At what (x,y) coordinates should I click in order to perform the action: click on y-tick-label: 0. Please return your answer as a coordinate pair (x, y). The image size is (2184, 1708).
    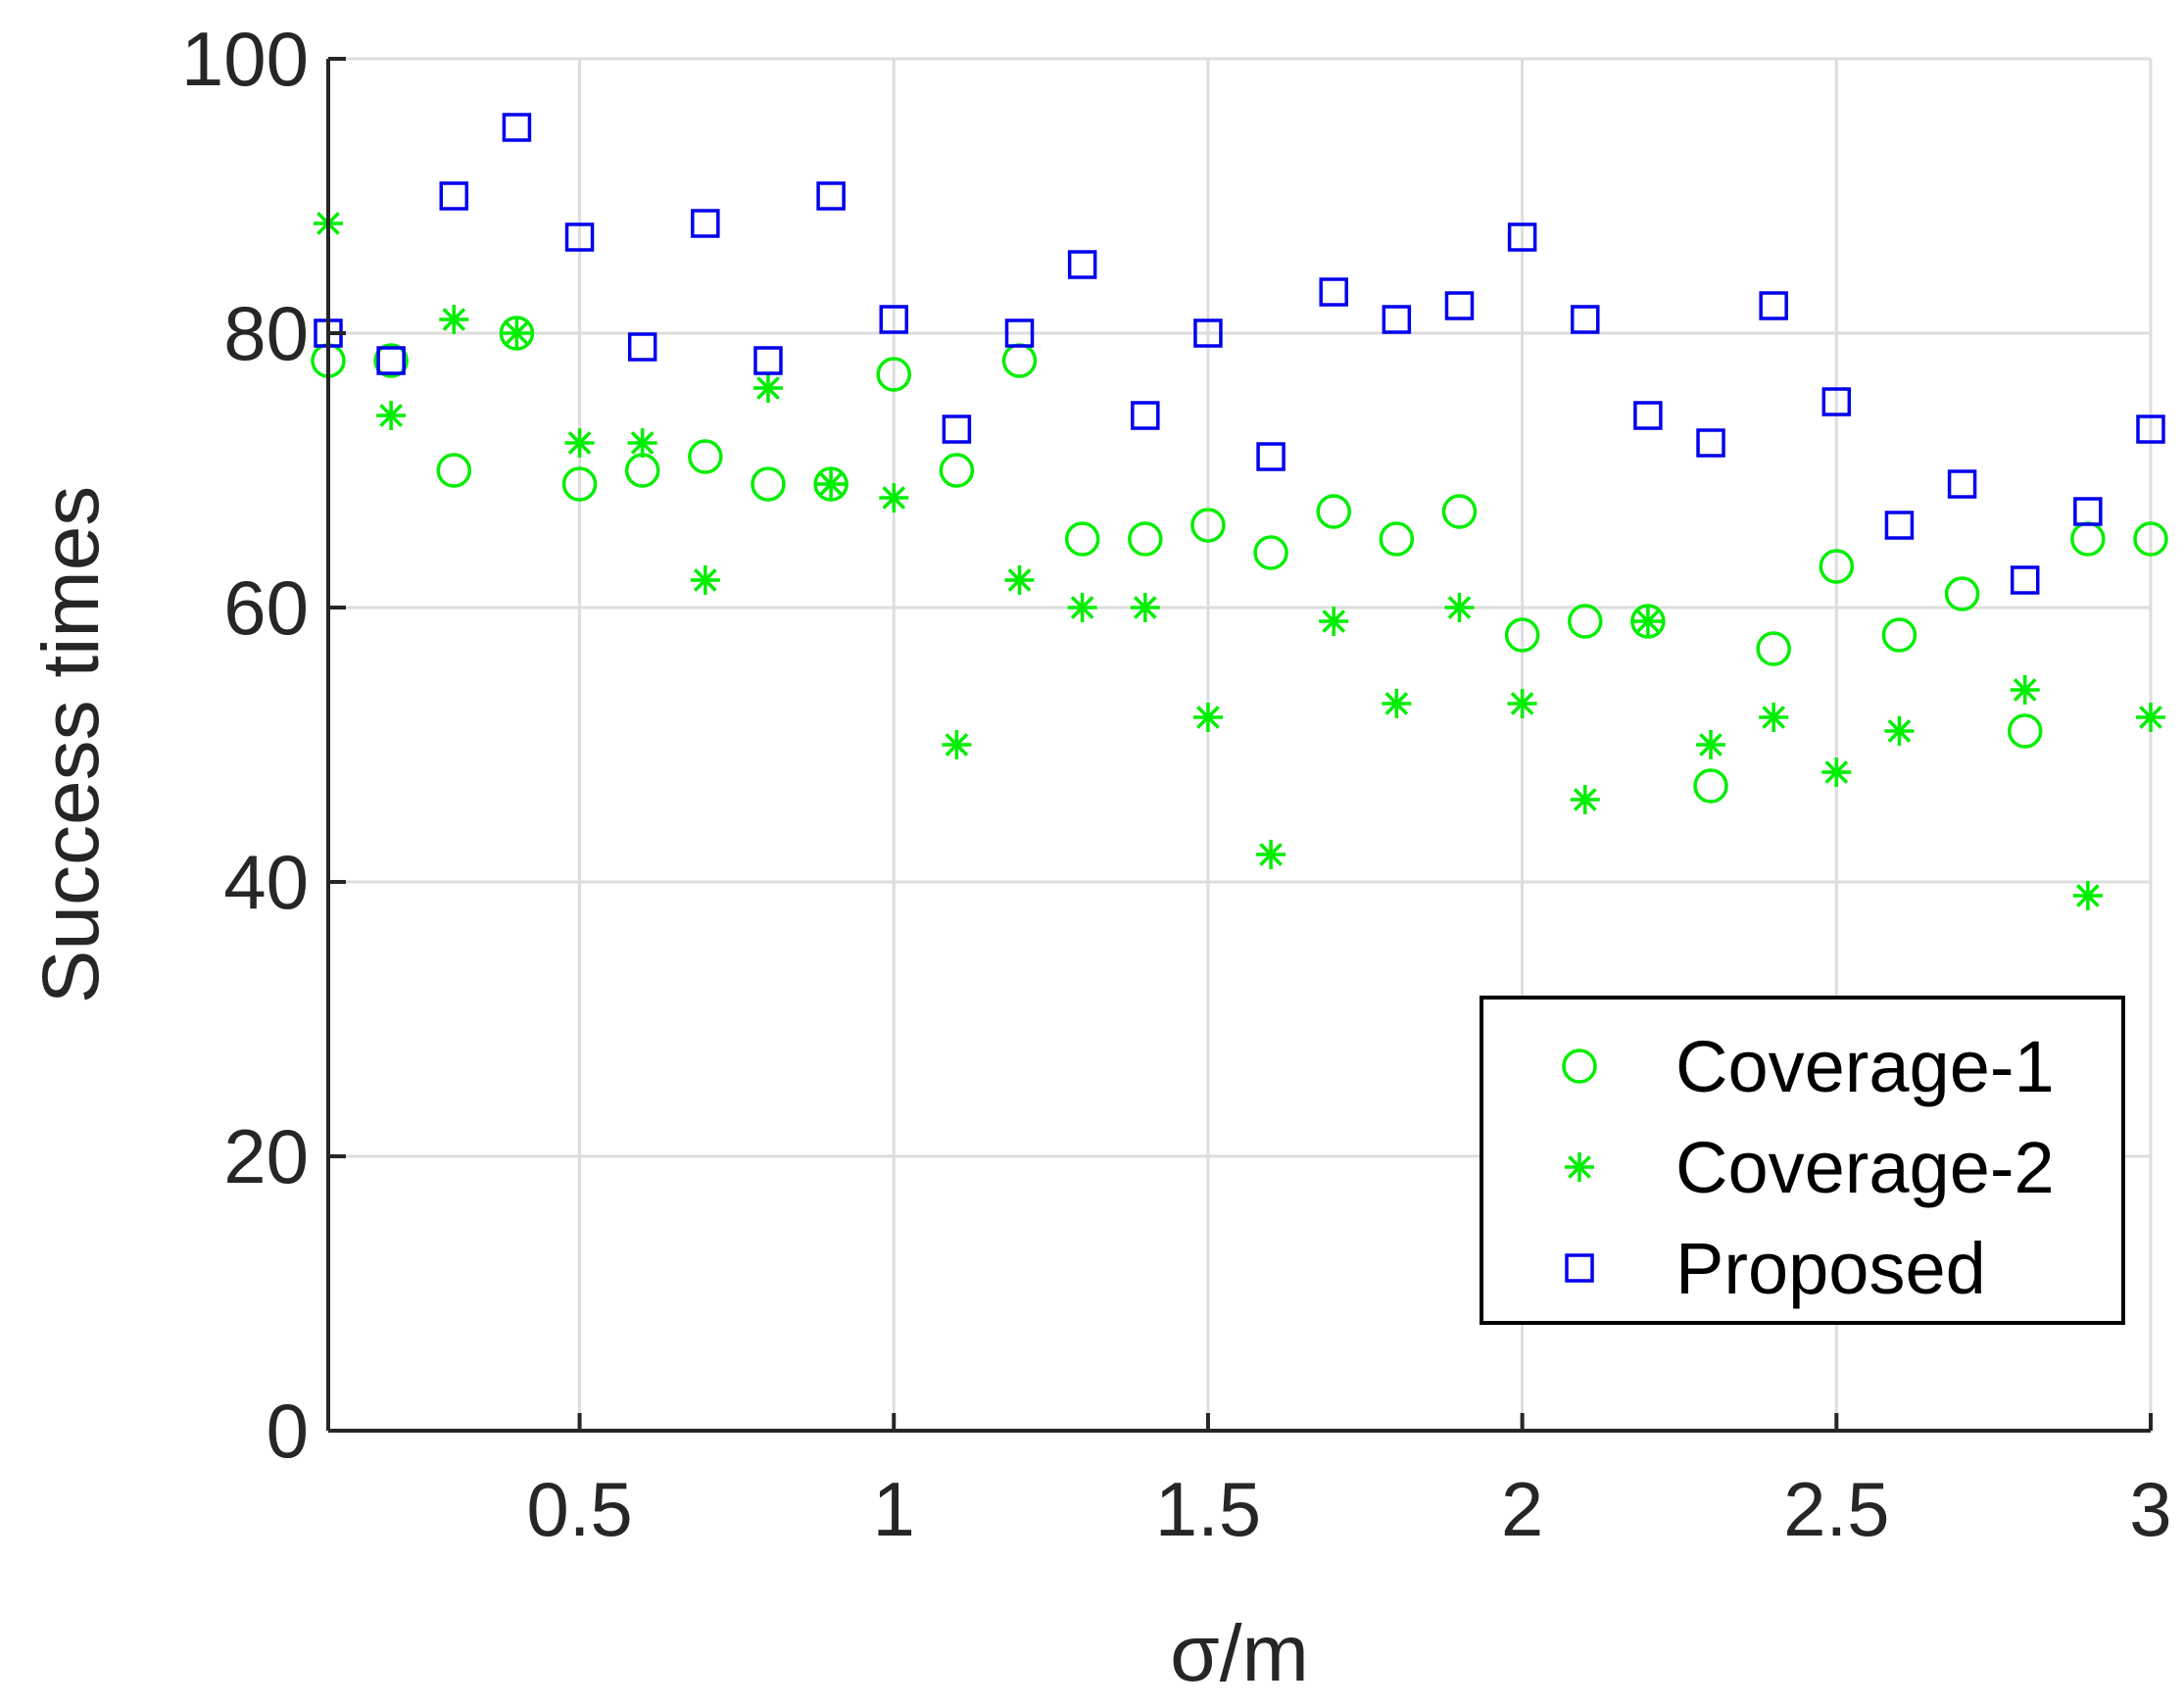
    Looking at the image, I should click on (288, 1431).